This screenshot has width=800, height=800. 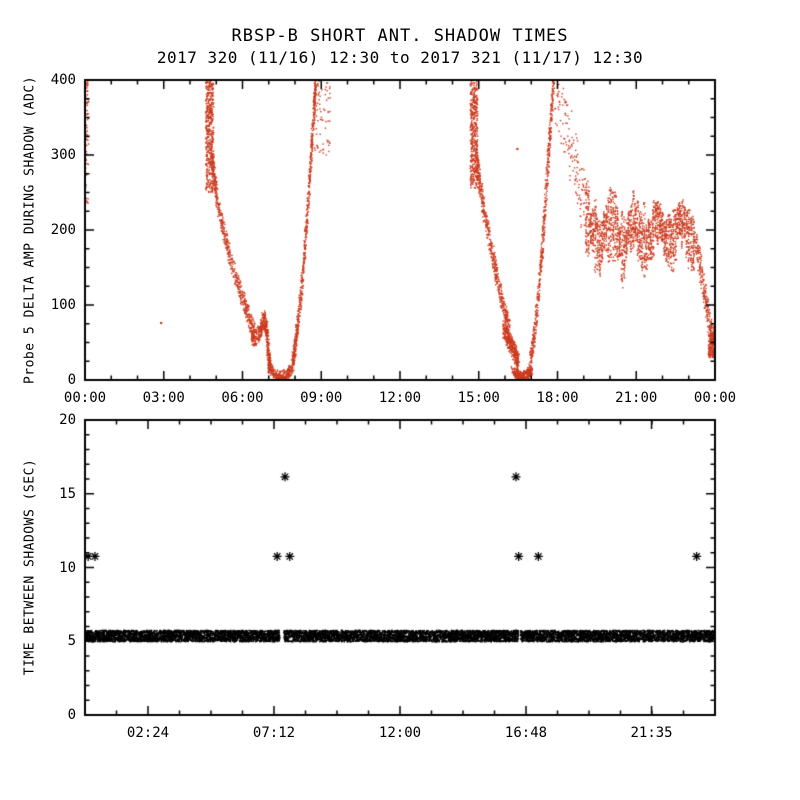 What do you see at coordinates (526, 733) in the screenshot?
I see `x-tick-label: 16:48` at bounding box center [526, 733].